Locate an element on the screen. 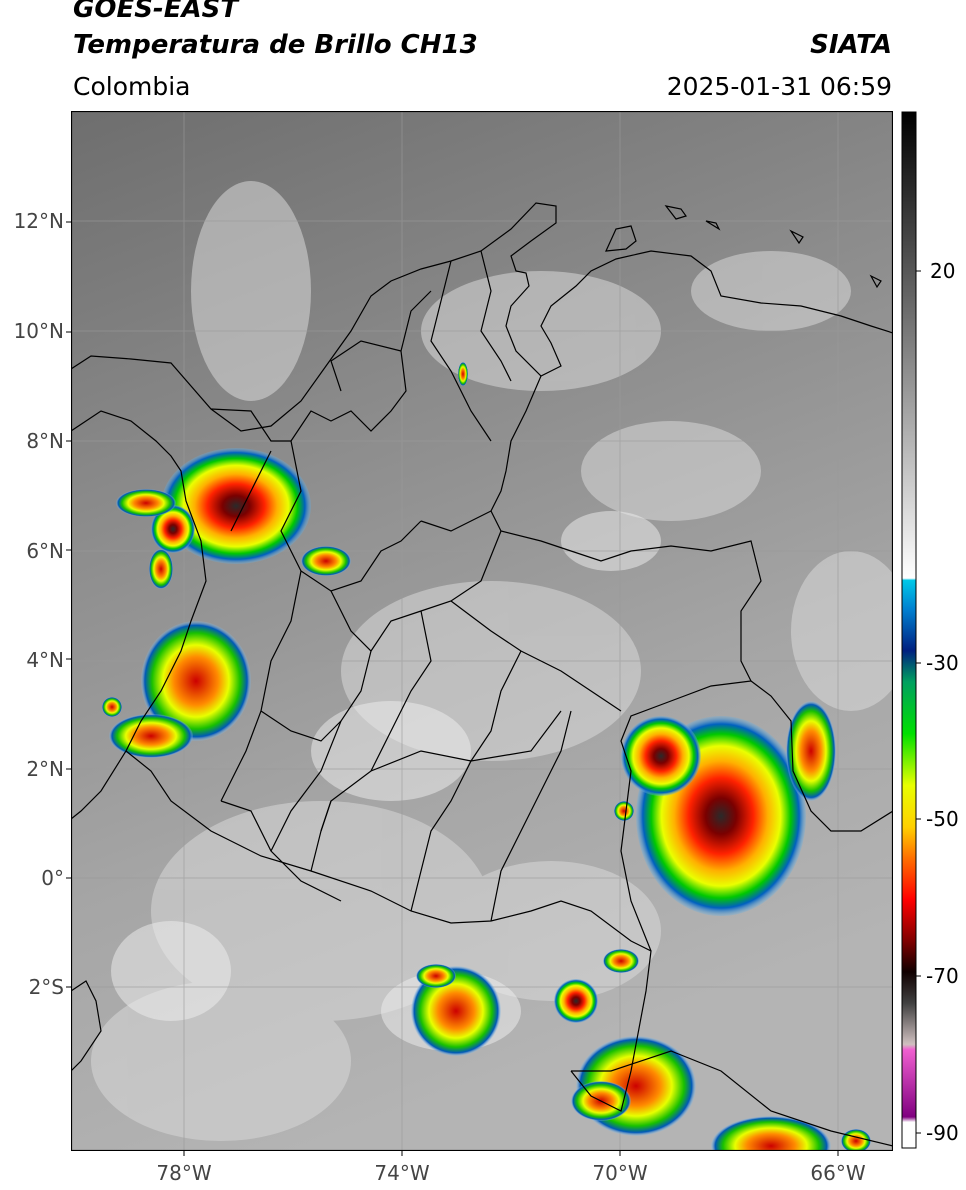 The width and height of the screenshot is (966, 1190). lat-label: 4°N is located at coordinates (45, 660).